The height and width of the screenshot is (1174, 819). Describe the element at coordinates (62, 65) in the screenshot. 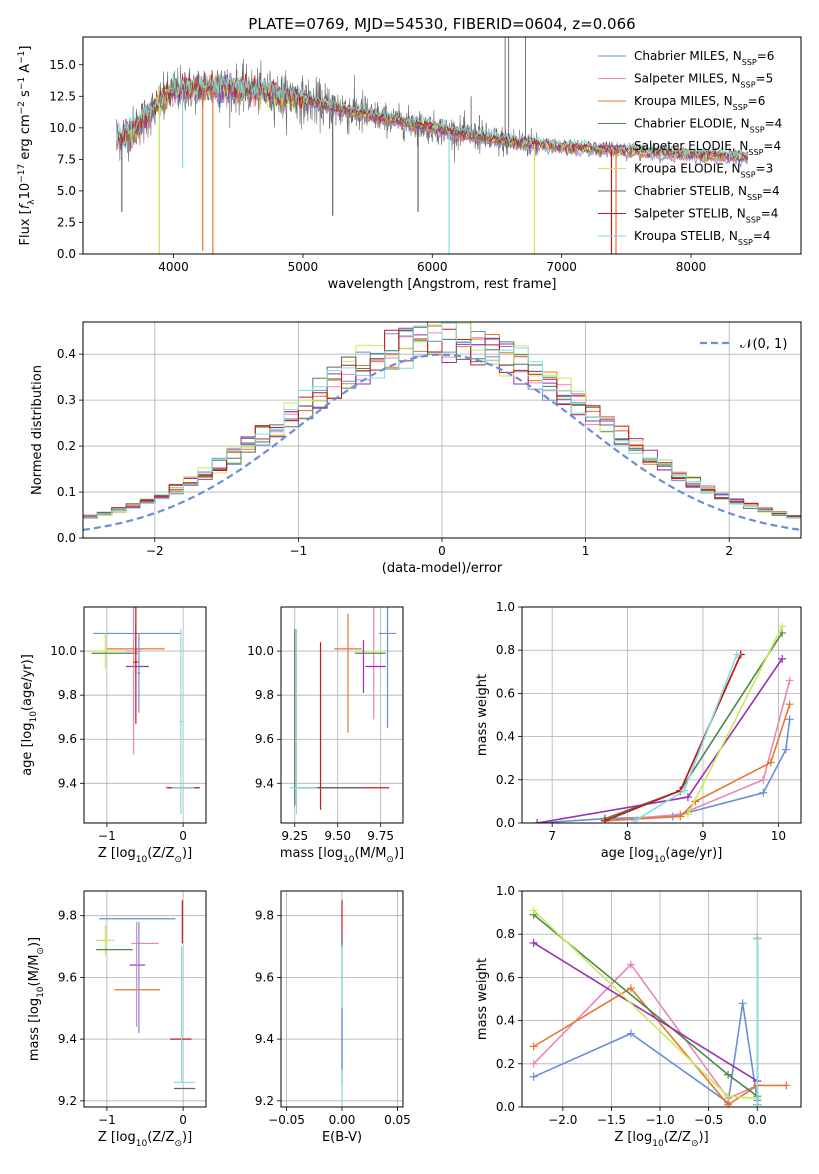

I see `y-tick-label: 15.0` at that location.